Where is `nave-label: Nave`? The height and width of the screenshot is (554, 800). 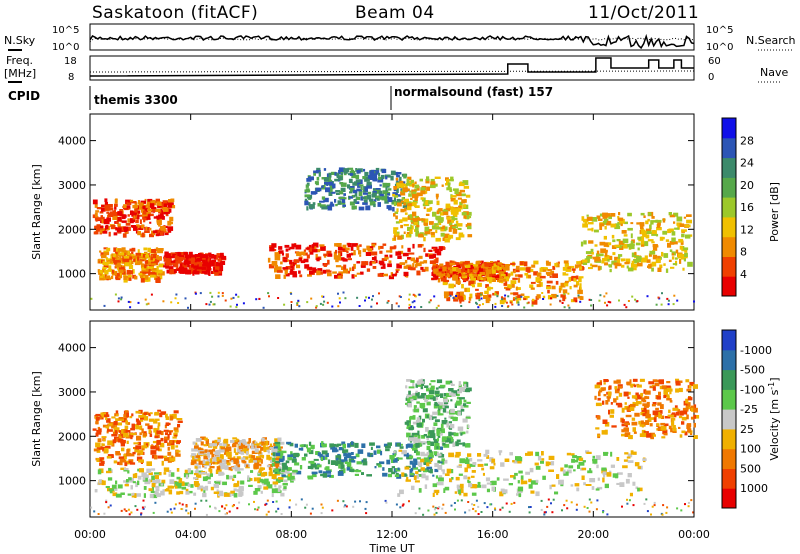 nave-label: Nave is located at coordinates (774, 72).